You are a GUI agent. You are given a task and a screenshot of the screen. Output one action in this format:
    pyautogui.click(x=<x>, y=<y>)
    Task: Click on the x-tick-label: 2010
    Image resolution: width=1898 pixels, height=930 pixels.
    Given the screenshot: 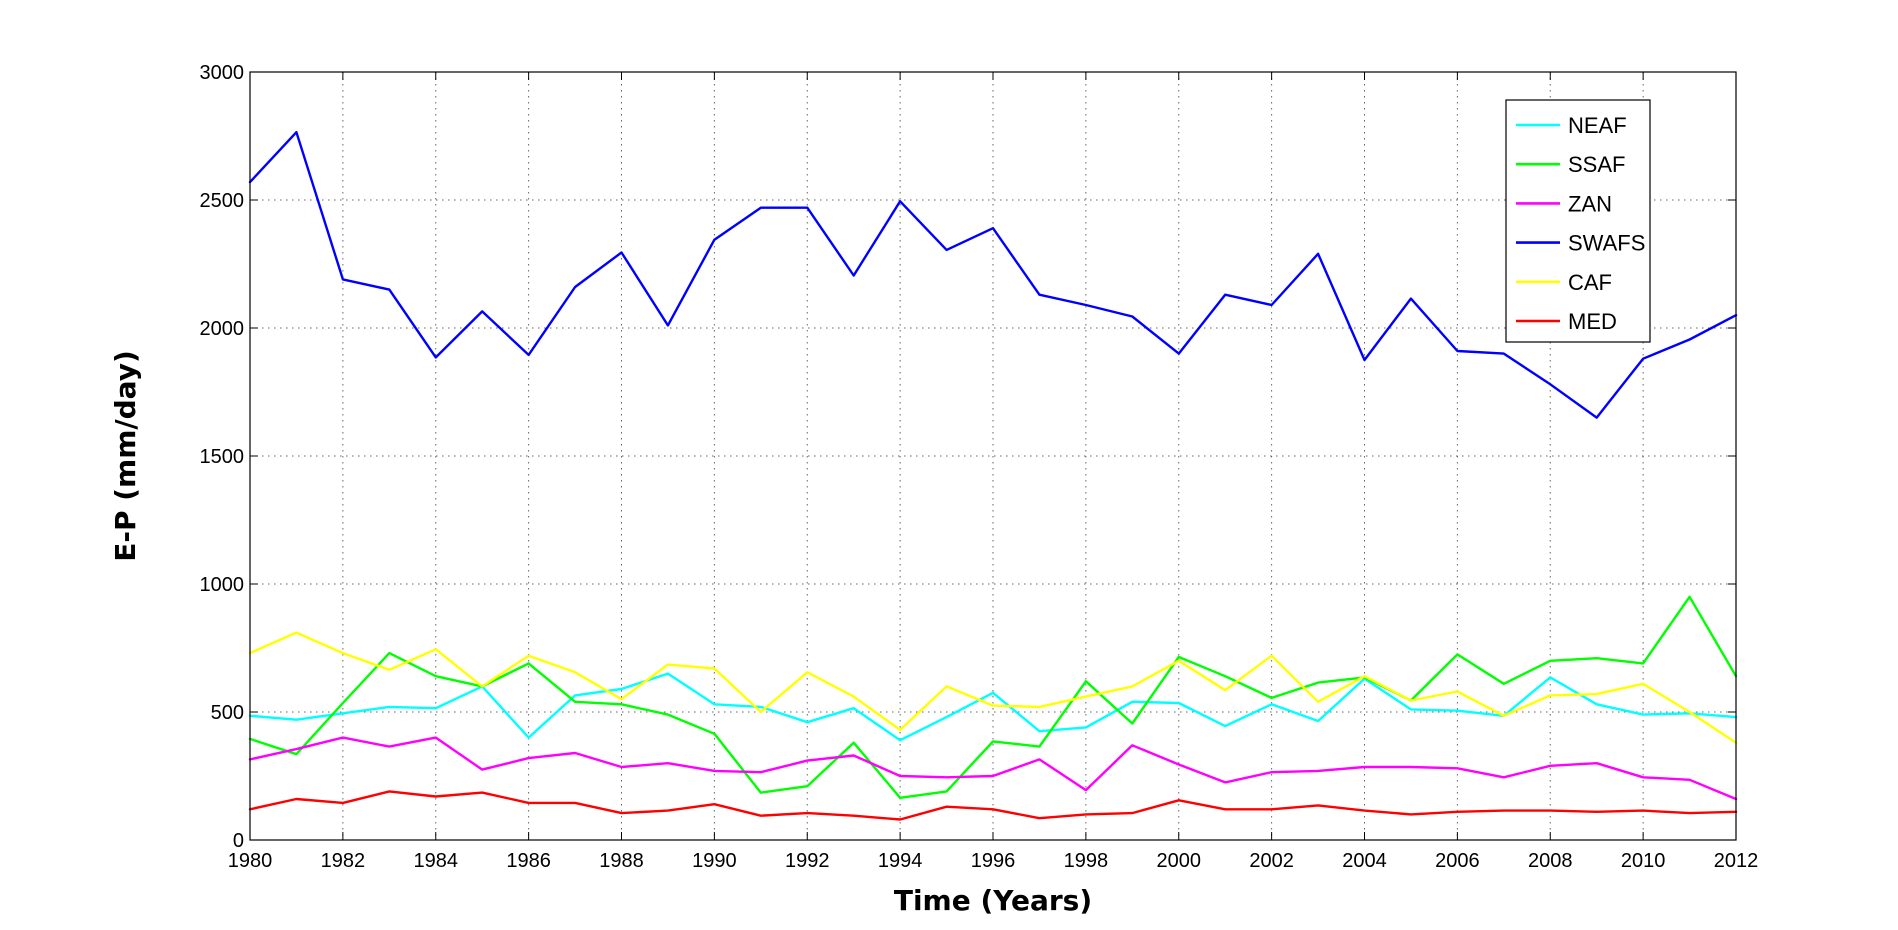 What is the action you would take?
    pyautogui.click(x=1643, y=861)
    